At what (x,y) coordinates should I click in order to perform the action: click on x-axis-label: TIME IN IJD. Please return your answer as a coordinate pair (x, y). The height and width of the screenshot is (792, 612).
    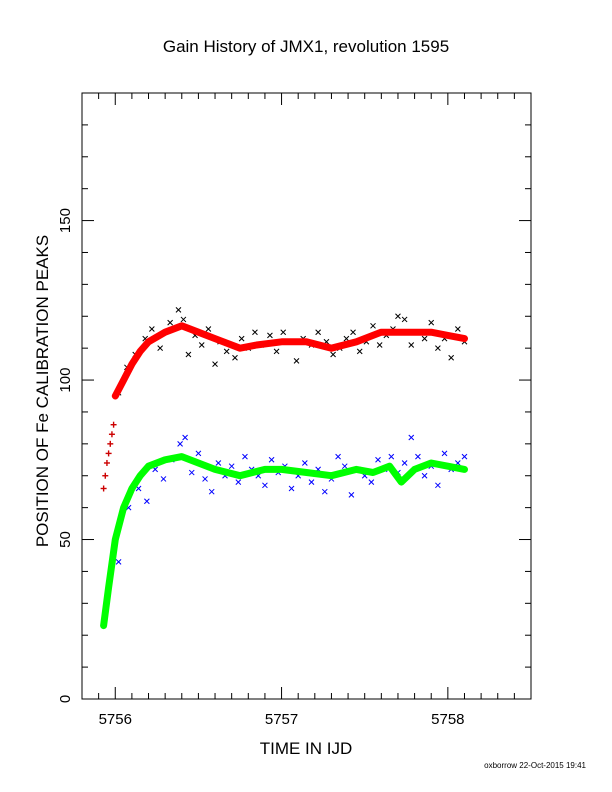
    Looking at the image, I should click on (306, 748).